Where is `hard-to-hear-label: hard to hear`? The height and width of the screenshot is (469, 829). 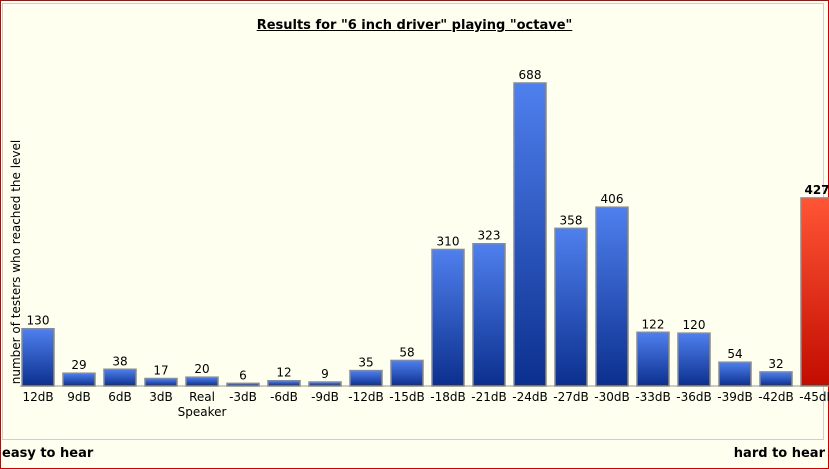
hard-to-hear-label: hard to hear is located at coordinates (779, 453).